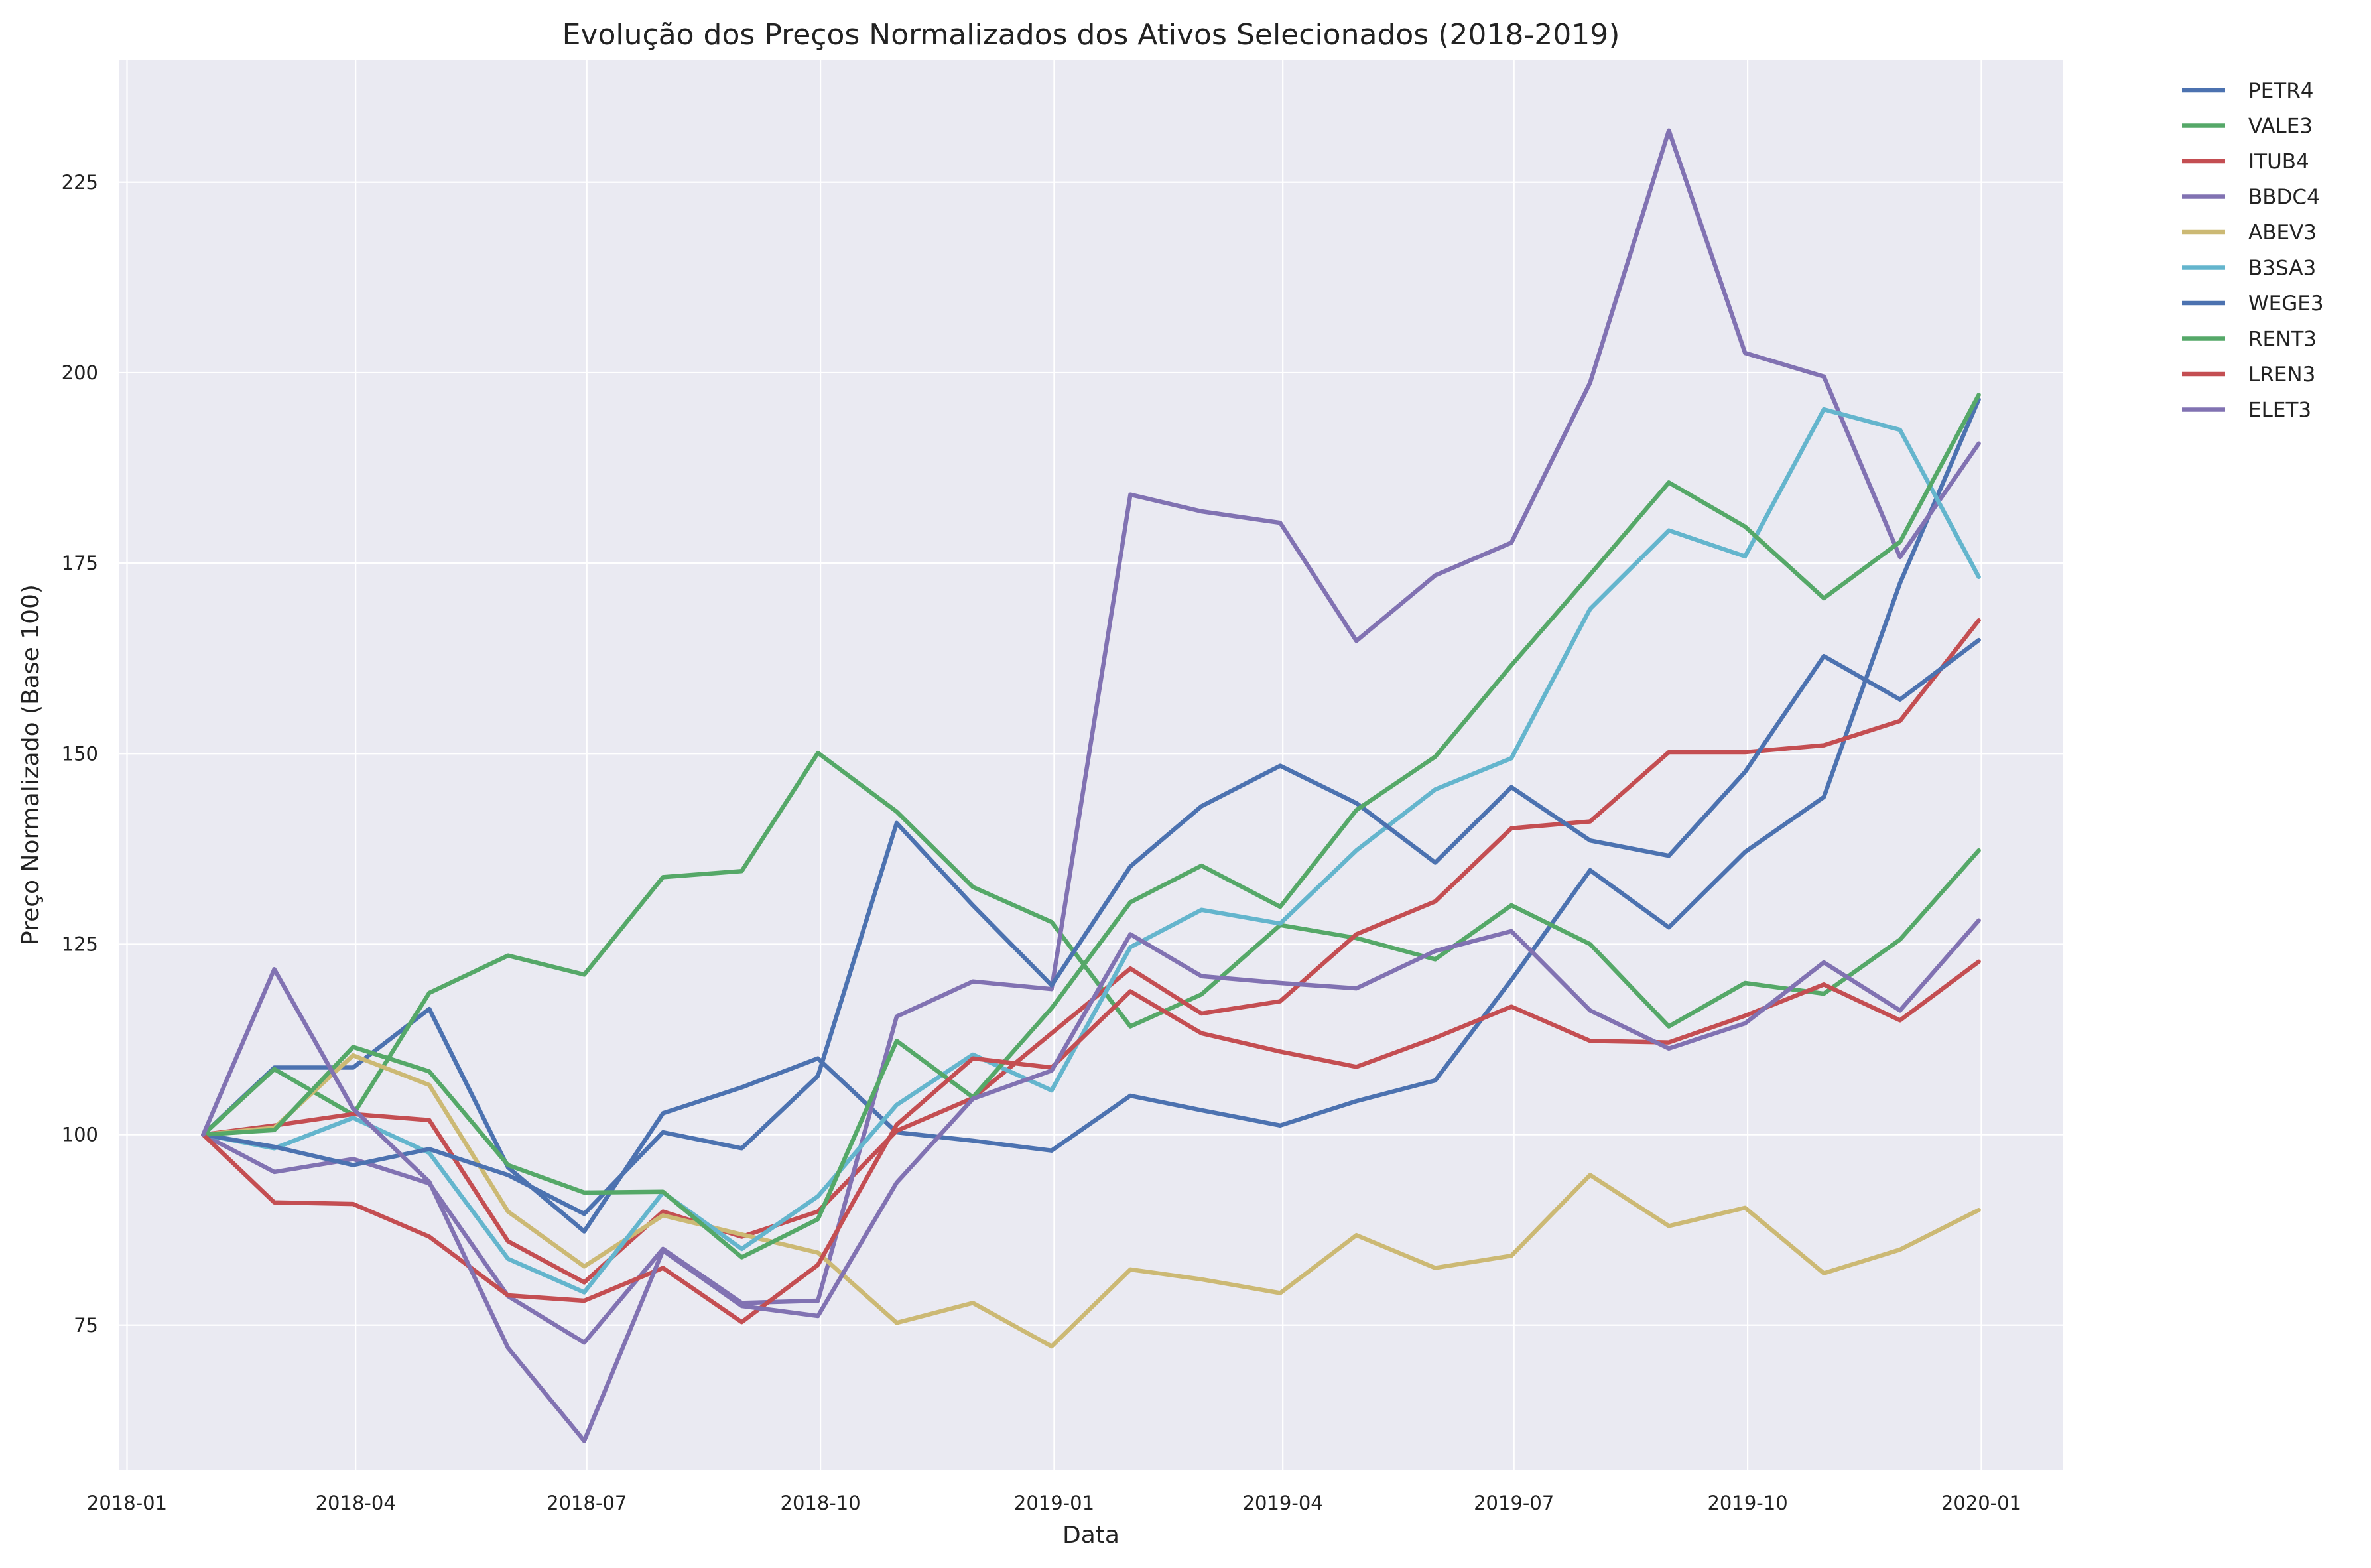  I want to click on y-axis-title: Preço Normalizado (Base 100), so click(31, 764).